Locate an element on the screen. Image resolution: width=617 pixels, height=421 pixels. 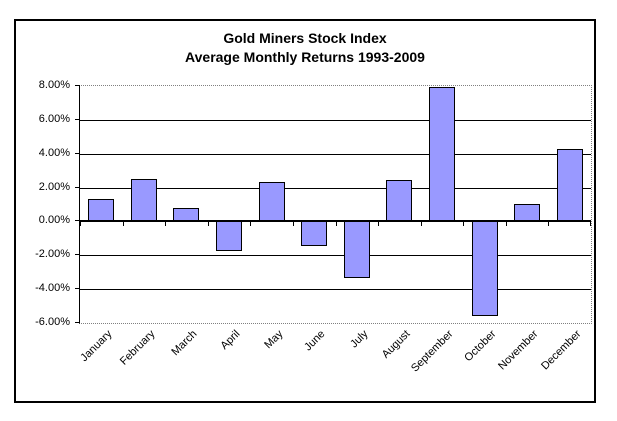
y-axis-label-2: 4.00% is located at coordinates (54, 153).